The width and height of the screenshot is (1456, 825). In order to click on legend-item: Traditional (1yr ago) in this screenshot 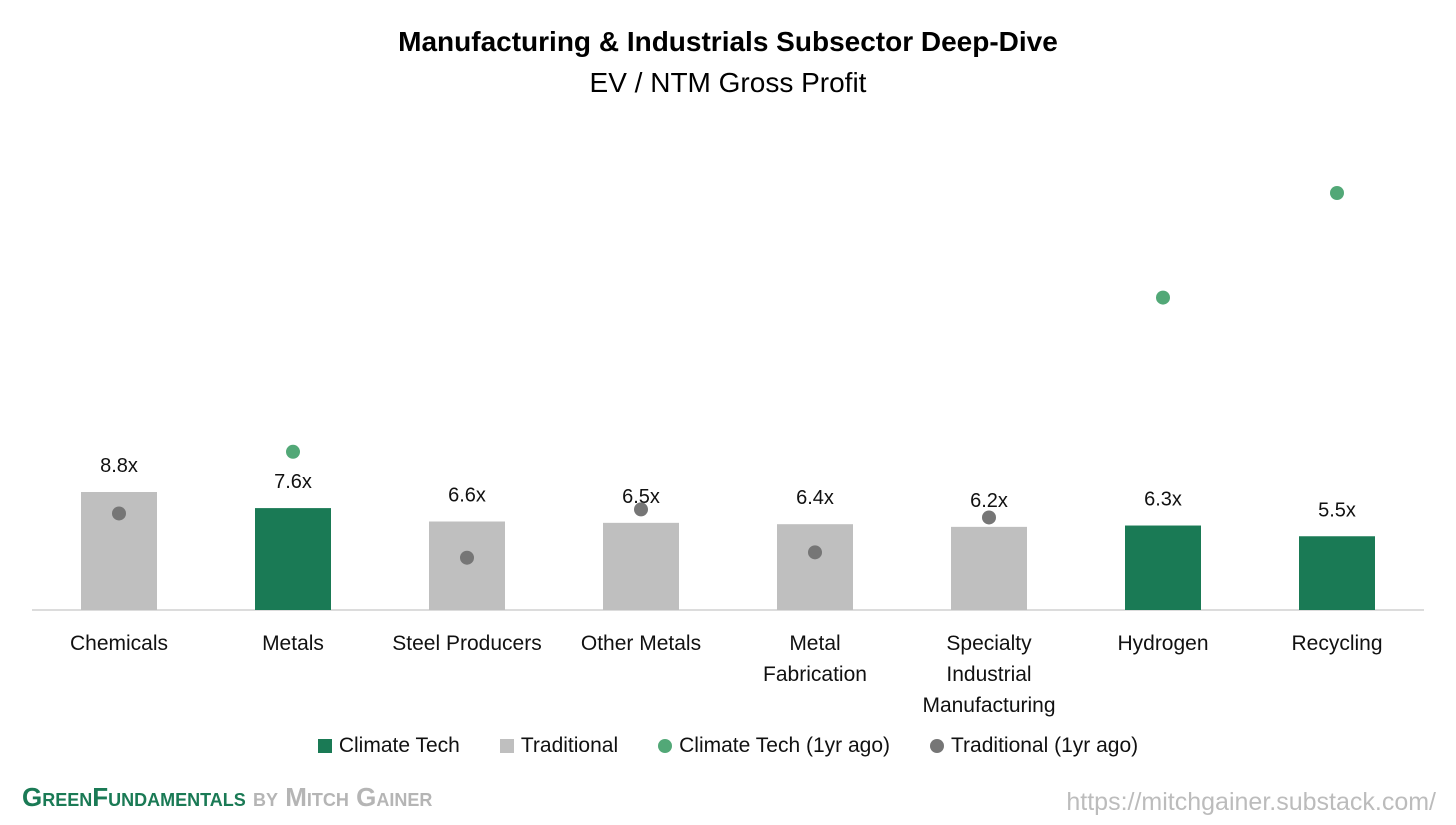, I will do `click(1034, 746)`.